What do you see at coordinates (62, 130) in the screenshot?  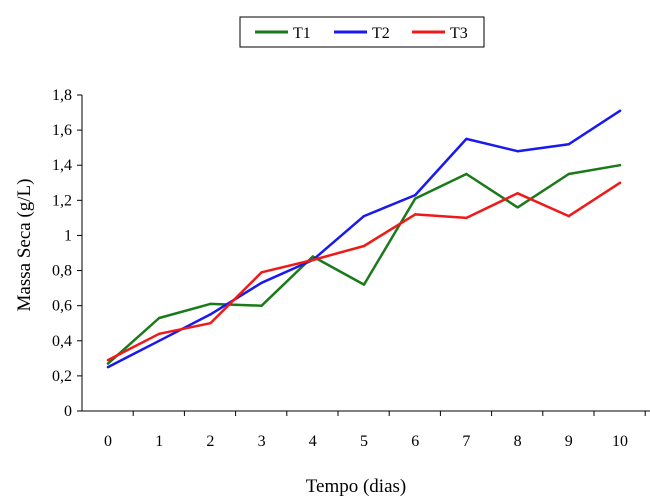 I see `y-tick-label: 1,6` at bounding box center [62, 130].